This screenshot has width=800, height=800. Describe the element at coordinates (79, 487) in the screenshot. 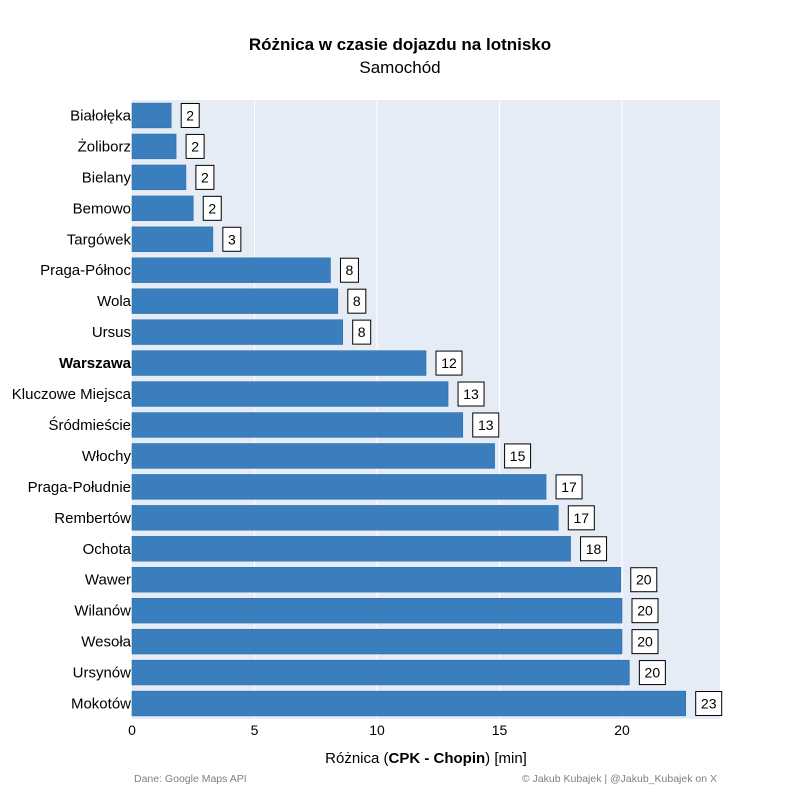

I see `category-label: Praga-Południe` at that location.